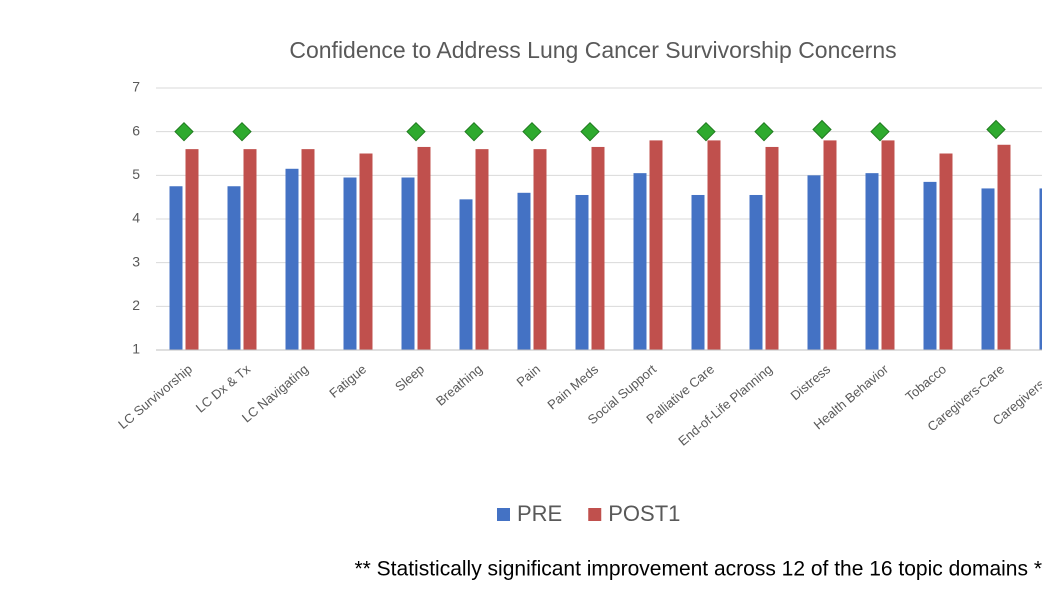 The height and width of the screenshot is (594, 1042). What do you see at coordinates (155, 396) in the screenshot?
I see `x-tick-label: LC Survivorship` at bounding box center [155, 396].